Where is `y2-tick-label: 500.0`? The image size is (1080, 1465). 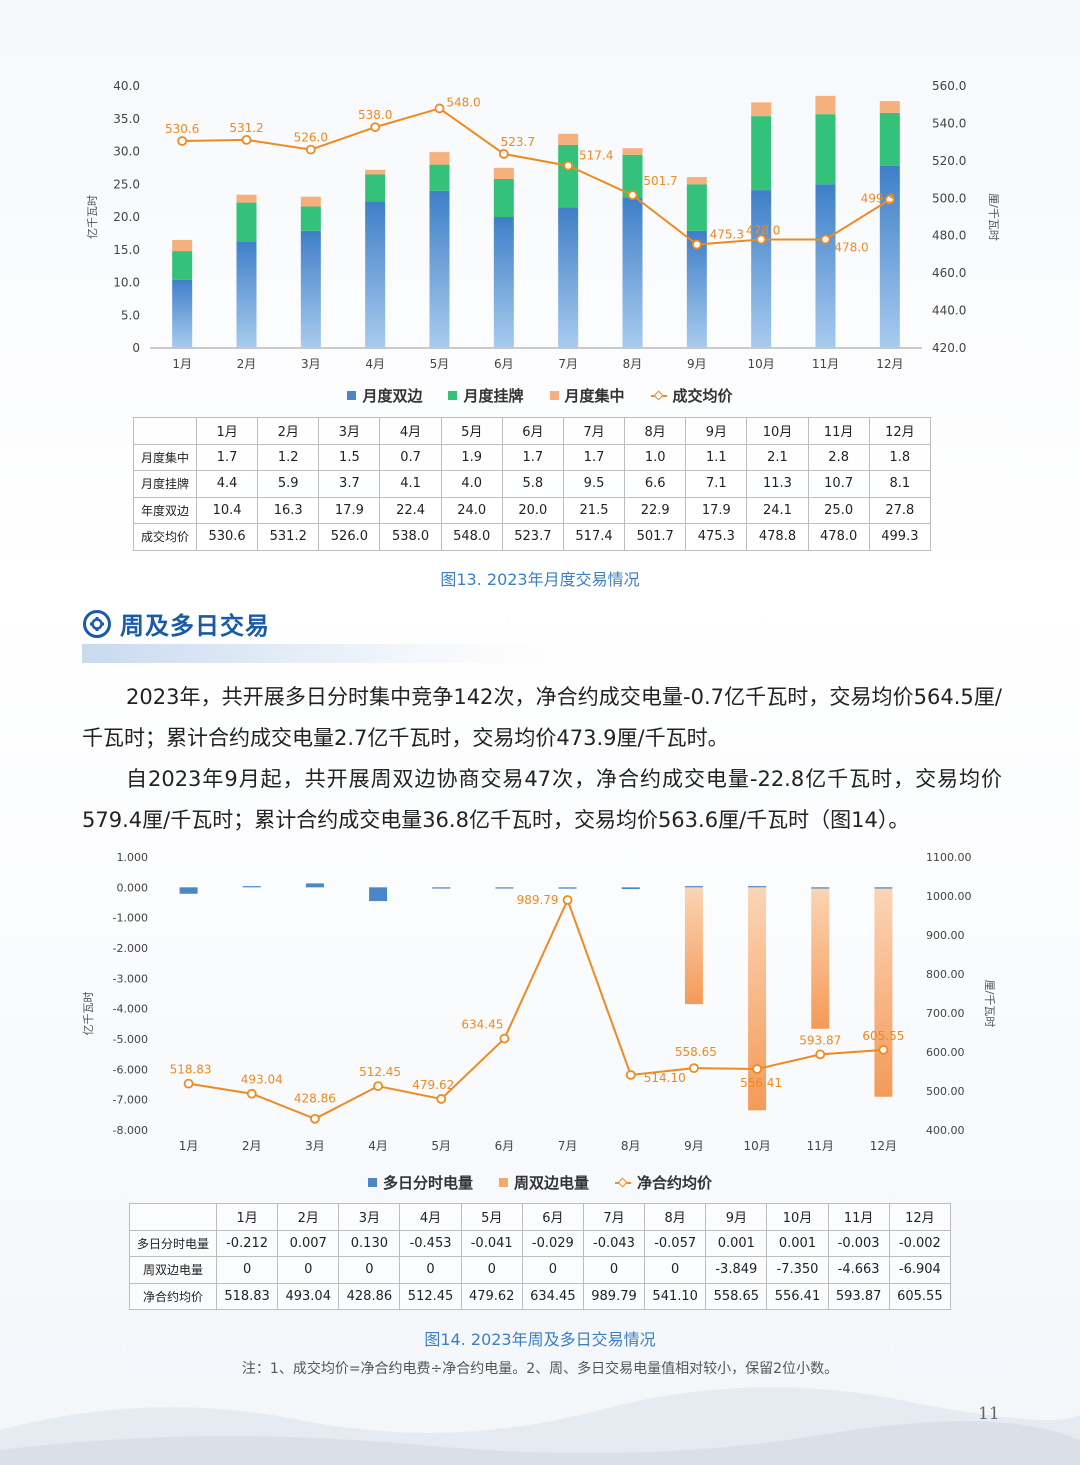 y2-tick-label: 500.0 is located at coordinates (949, 198).